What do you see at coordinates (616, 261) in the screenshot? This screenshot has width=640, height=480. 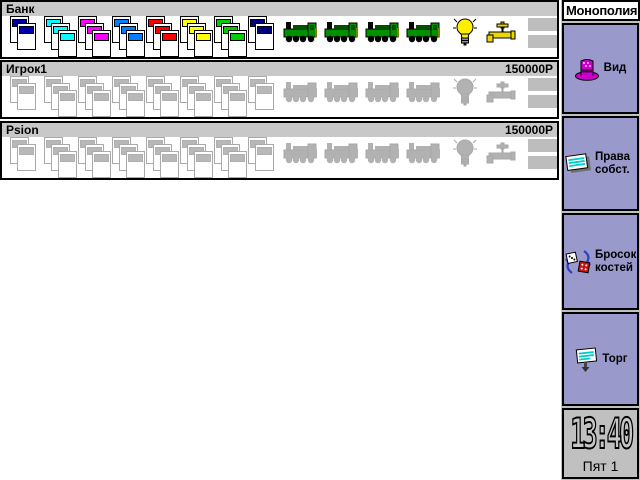 I see `roll-dice-button-label: Бросок костей` at bounding box center [616, 261].